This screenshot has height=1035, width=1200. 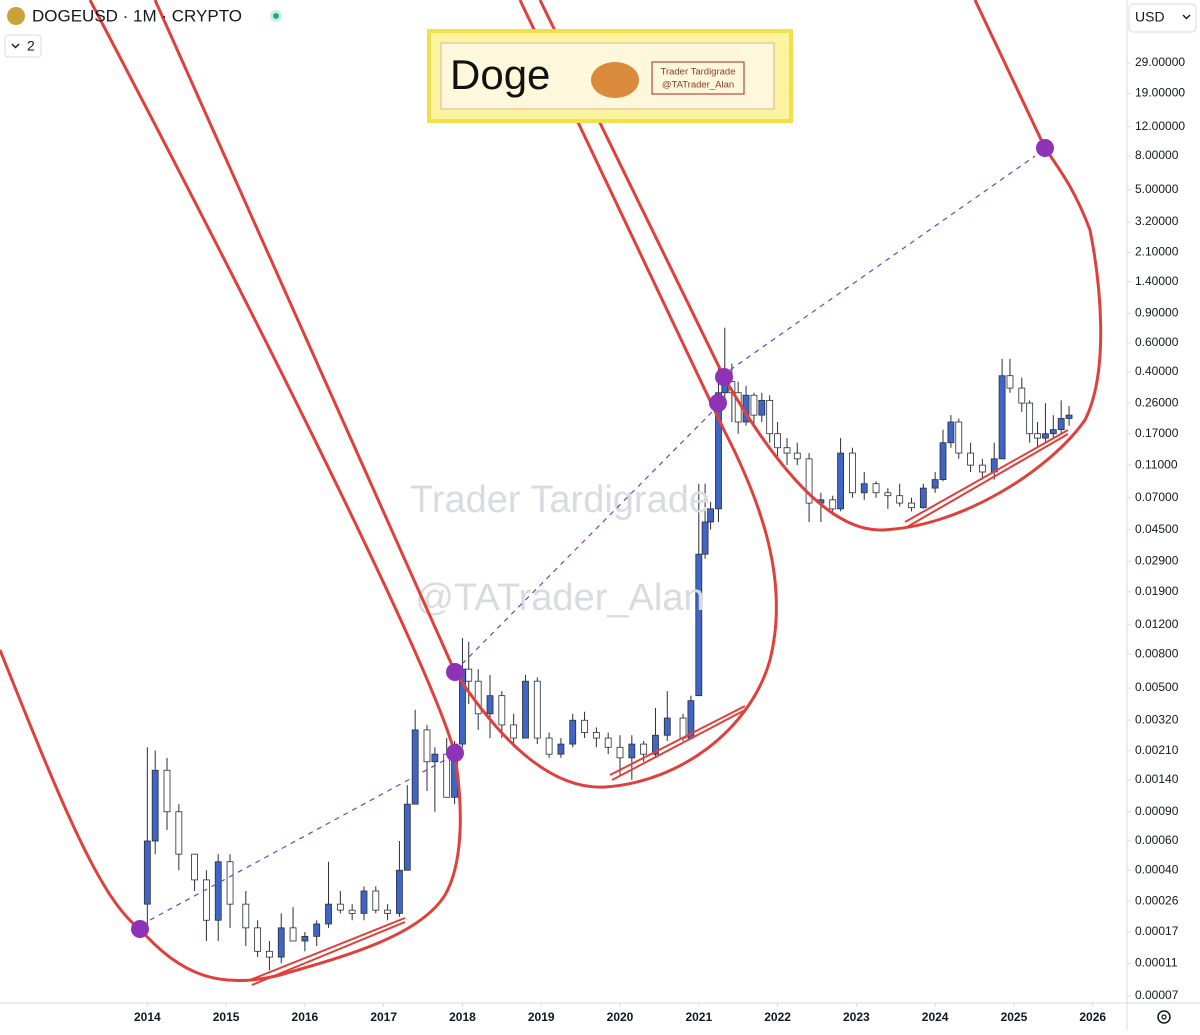 I want to click on dashed-arrow, so click(x=882, y=263).